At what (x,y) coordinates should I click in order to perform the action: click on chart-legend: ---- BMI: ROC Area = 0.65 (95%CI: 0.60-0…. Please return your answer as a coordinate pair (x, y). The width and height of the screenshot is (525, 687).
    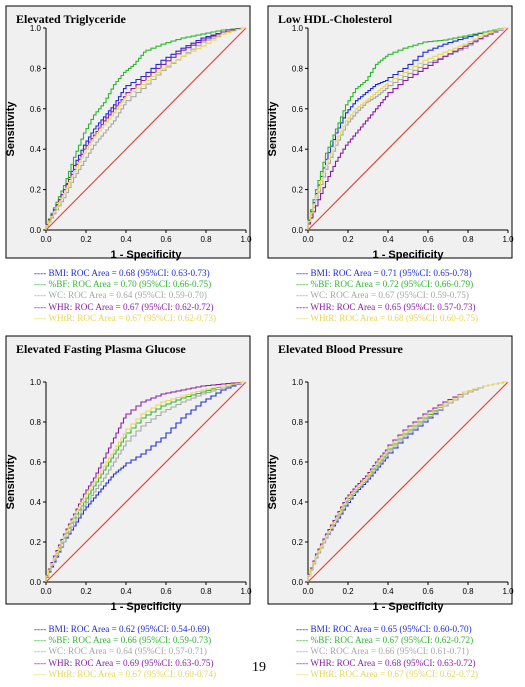
    Looking at the image, I should click on (387, 652).